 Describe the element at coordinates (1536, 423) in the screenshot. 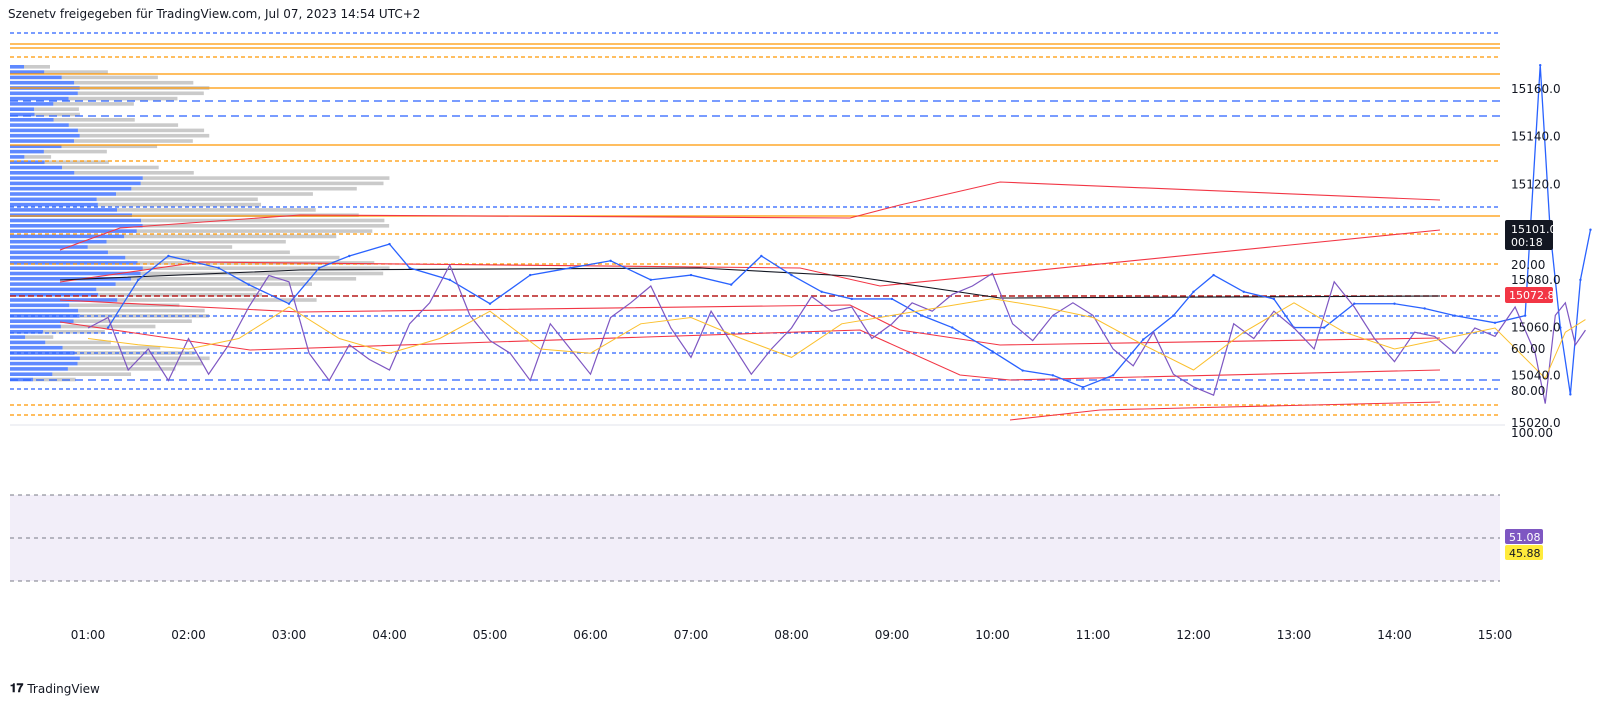

I see `price-tick-label: 15020.0` at that location.